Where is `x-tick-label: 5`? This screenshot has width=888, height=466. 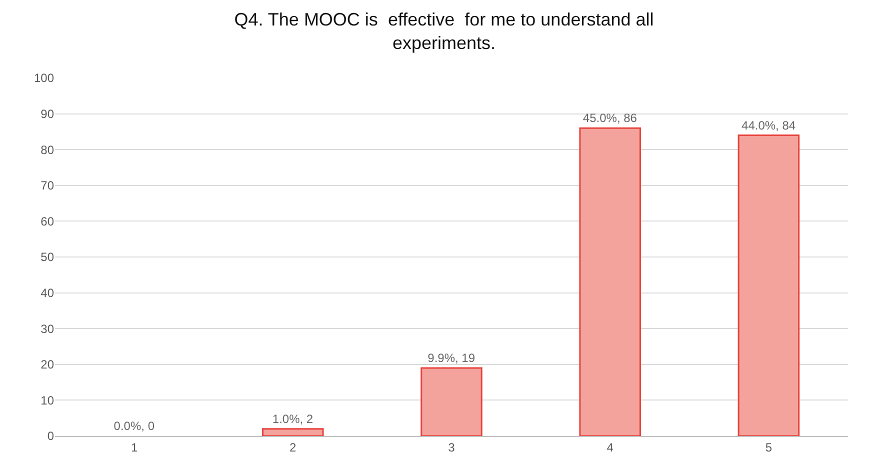
x-tick-label: 5 is located at coordinates (768, 447).